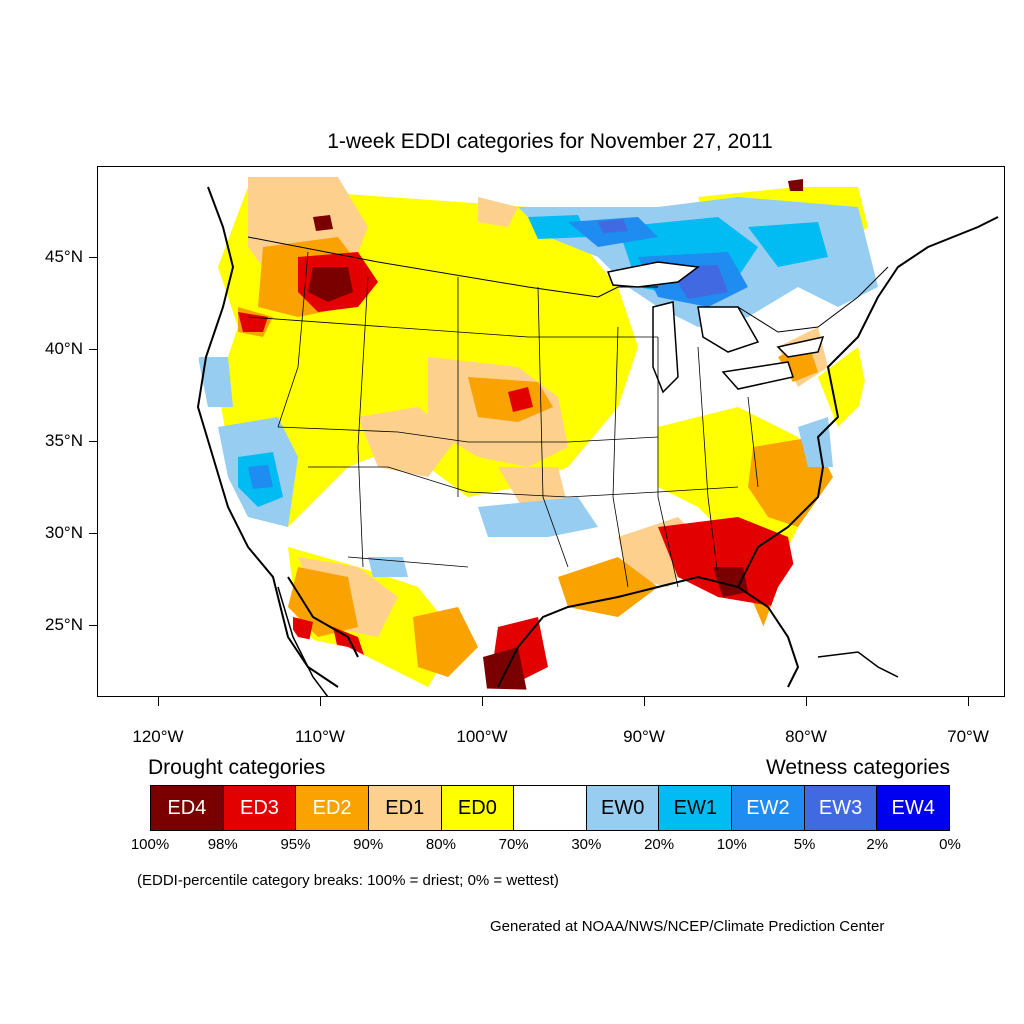 Image resolution: width=1024 pixels, height=1024 pixels. Describe the element at coordinates (222, 844) in the screenshot. I see `legend-break-label: 98%` at that location.